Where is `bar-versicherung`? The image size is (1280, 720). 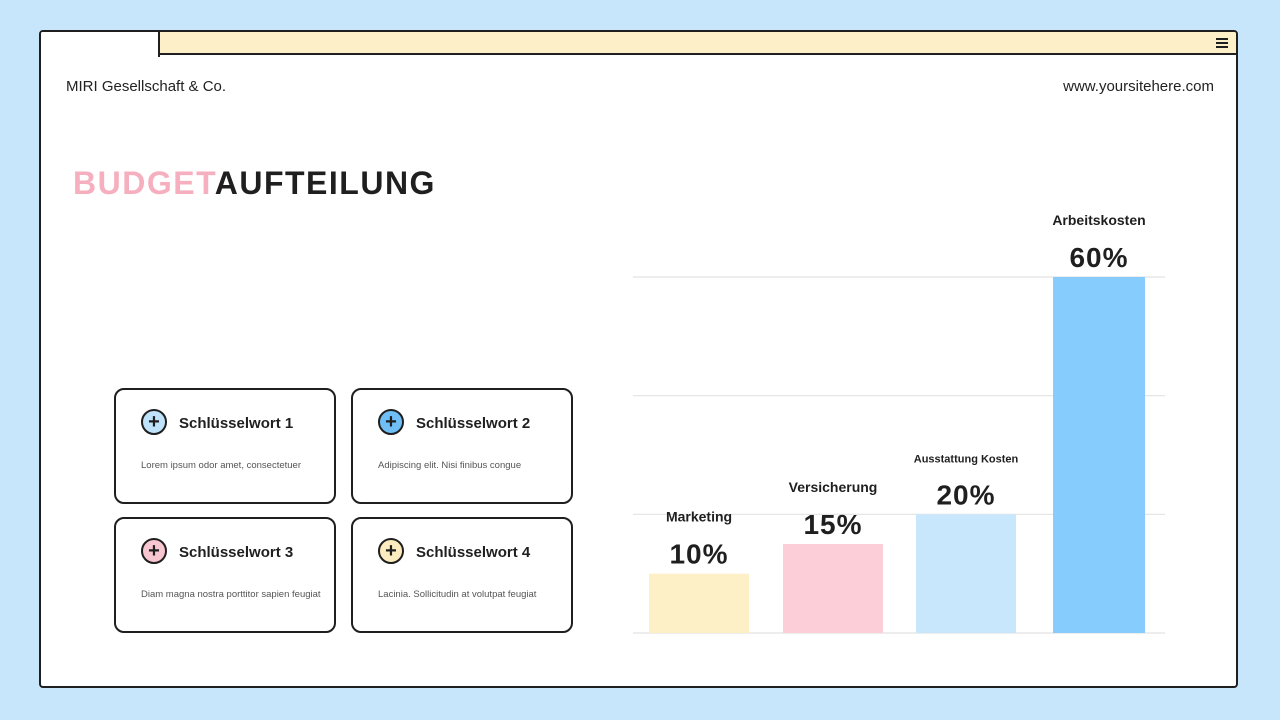
bar-versicherung is located at coordinates (833, 588).